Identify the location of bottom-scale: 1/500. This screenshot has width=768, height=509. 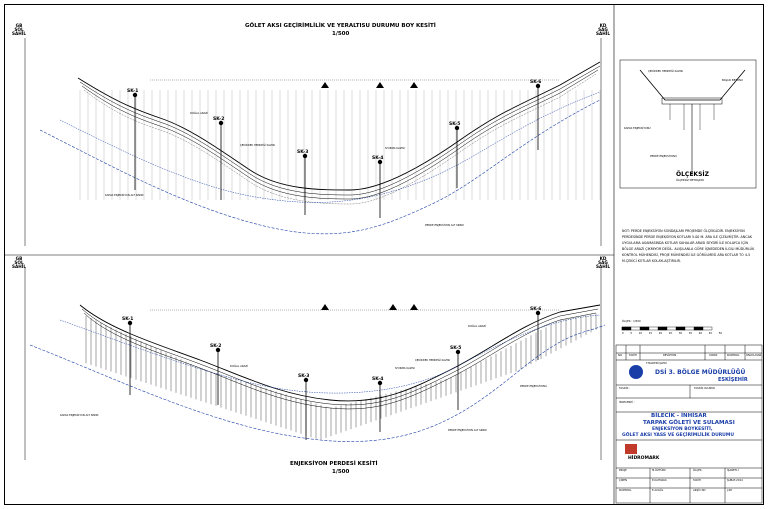
(341, 472).